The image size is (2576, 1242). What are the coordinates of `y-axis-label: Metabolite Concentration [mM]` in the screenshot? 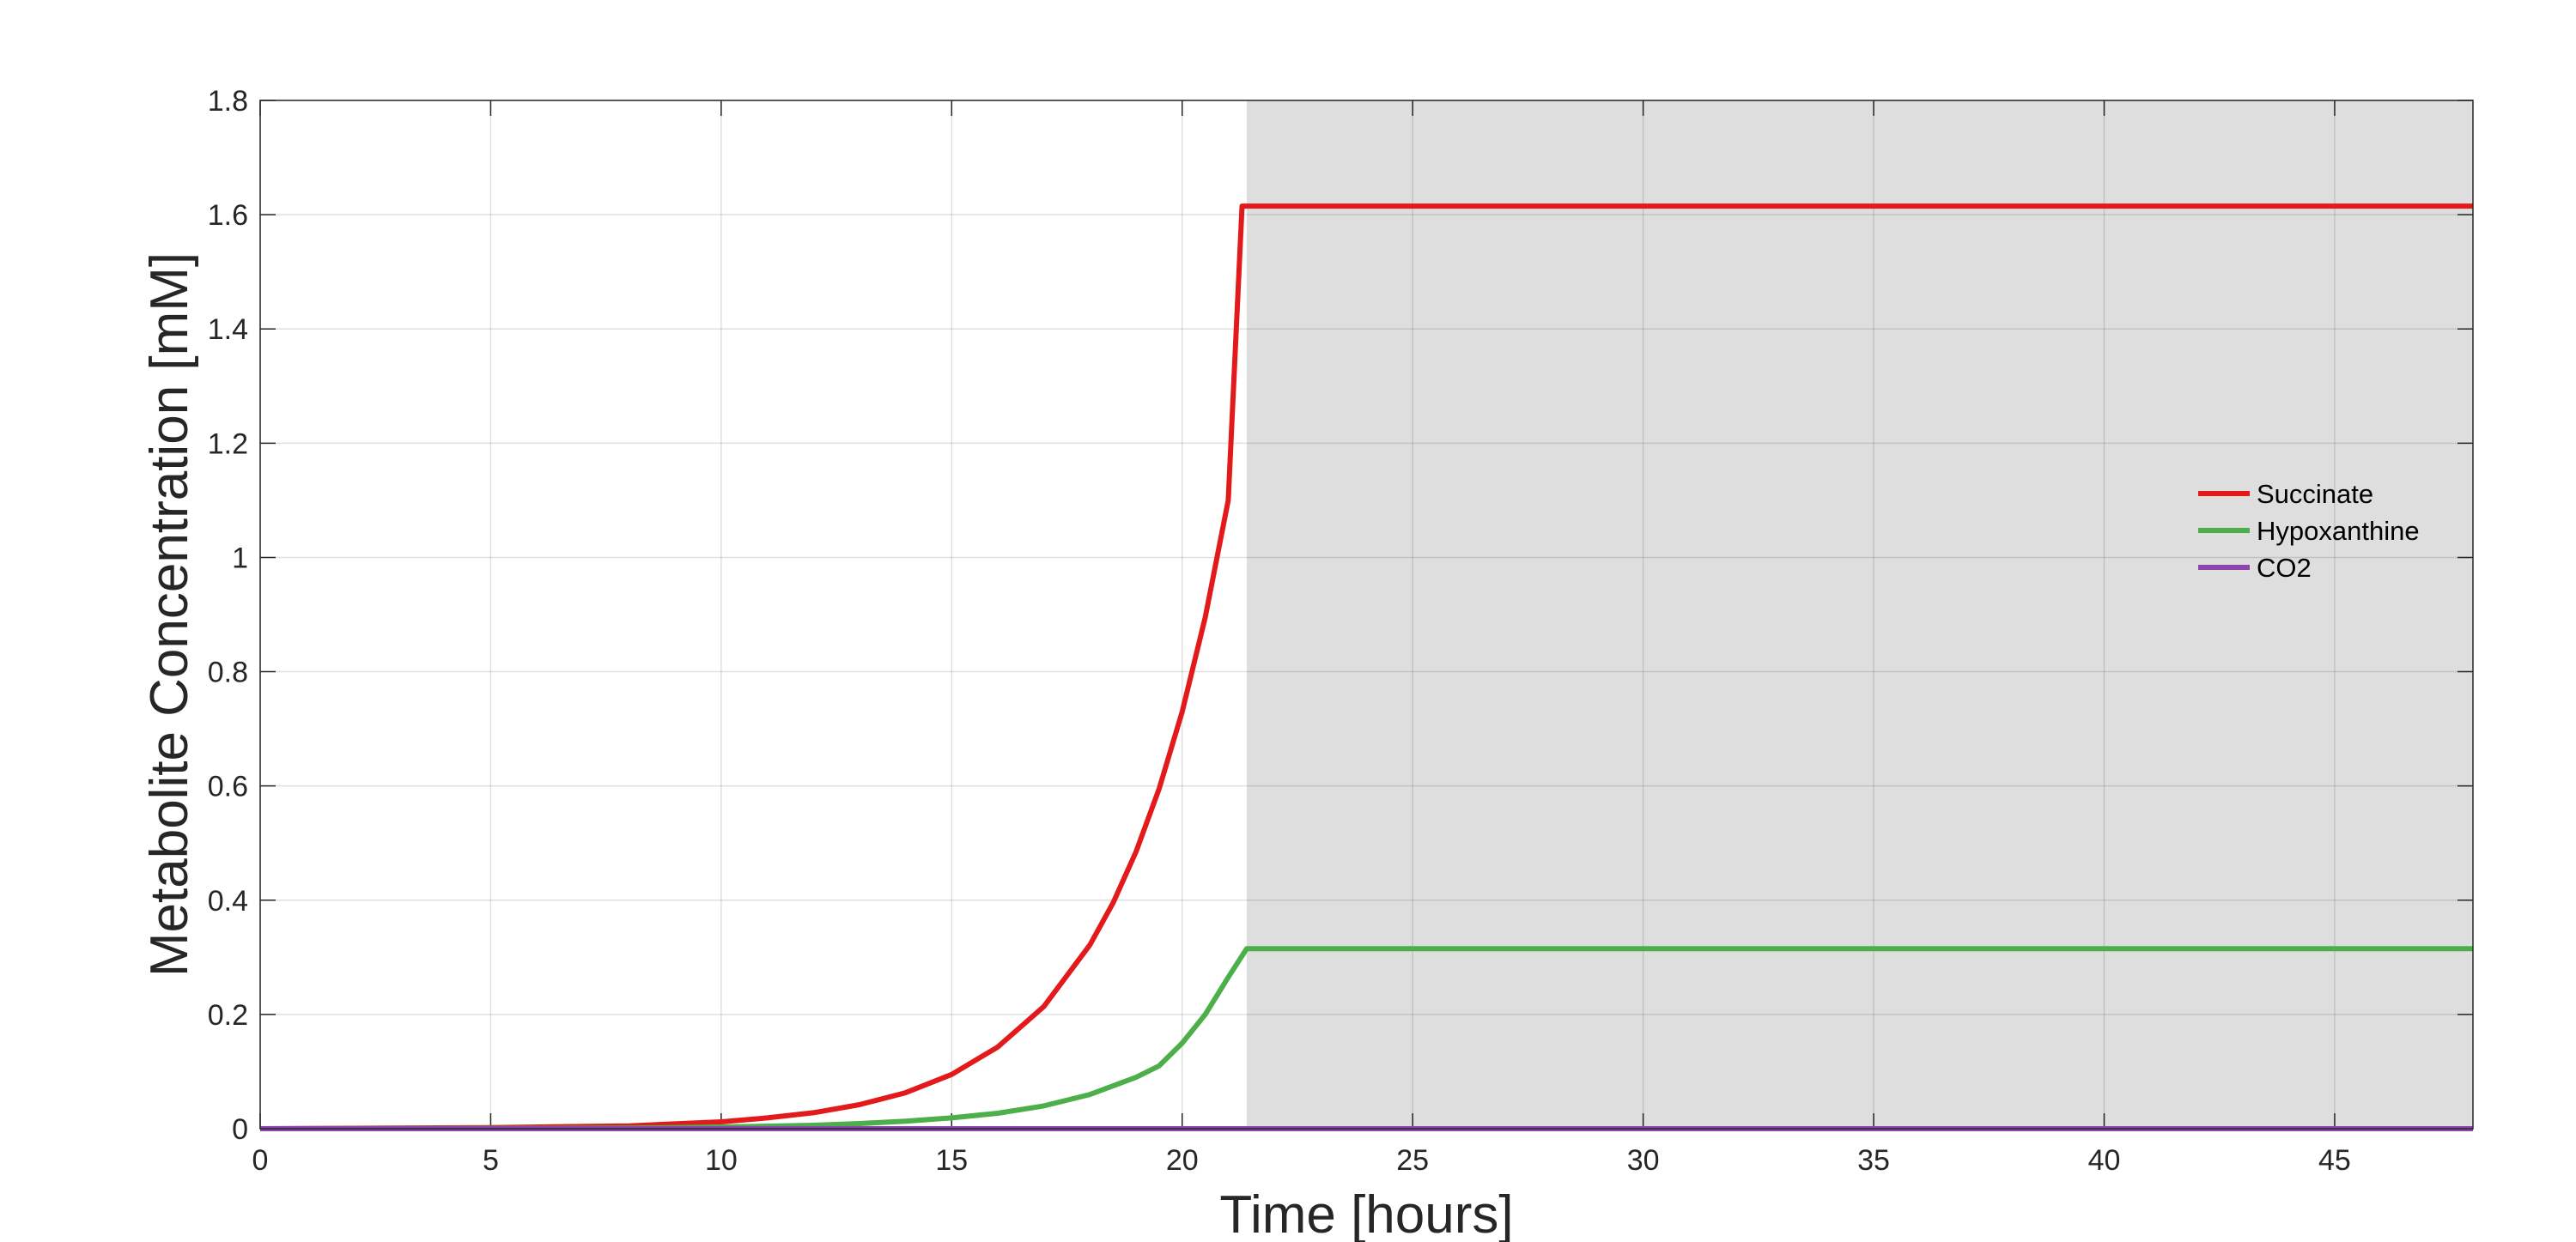 It's located at (170, 614).